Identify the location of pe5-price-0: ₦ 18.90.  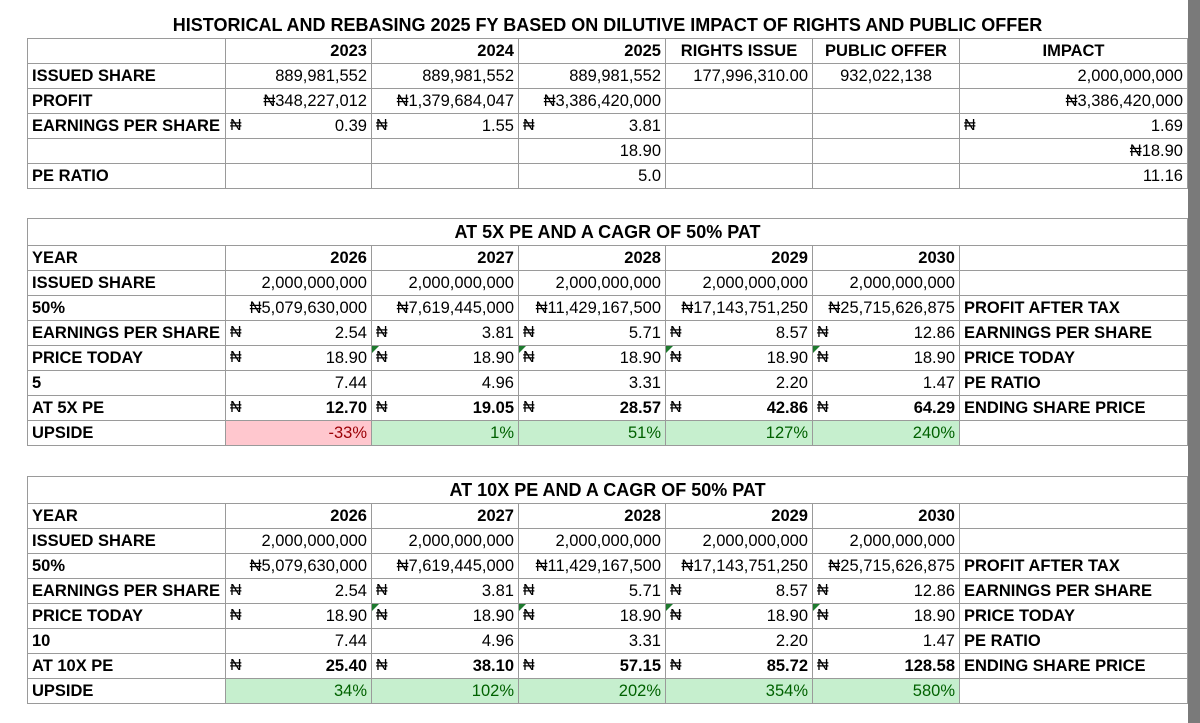
(298, 358).